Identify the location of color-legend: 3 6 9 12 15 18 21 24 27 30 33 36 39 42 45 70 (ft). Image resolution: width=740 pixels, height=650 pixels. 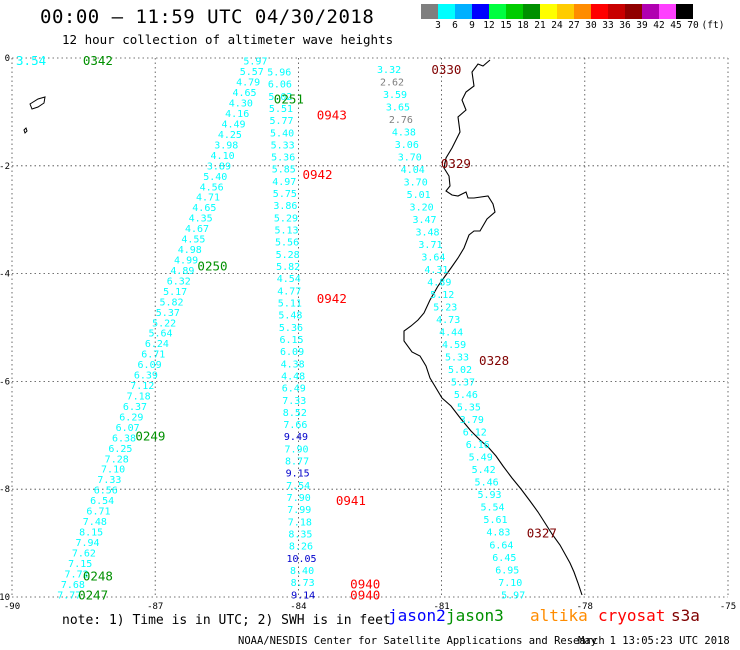
(580, 18).